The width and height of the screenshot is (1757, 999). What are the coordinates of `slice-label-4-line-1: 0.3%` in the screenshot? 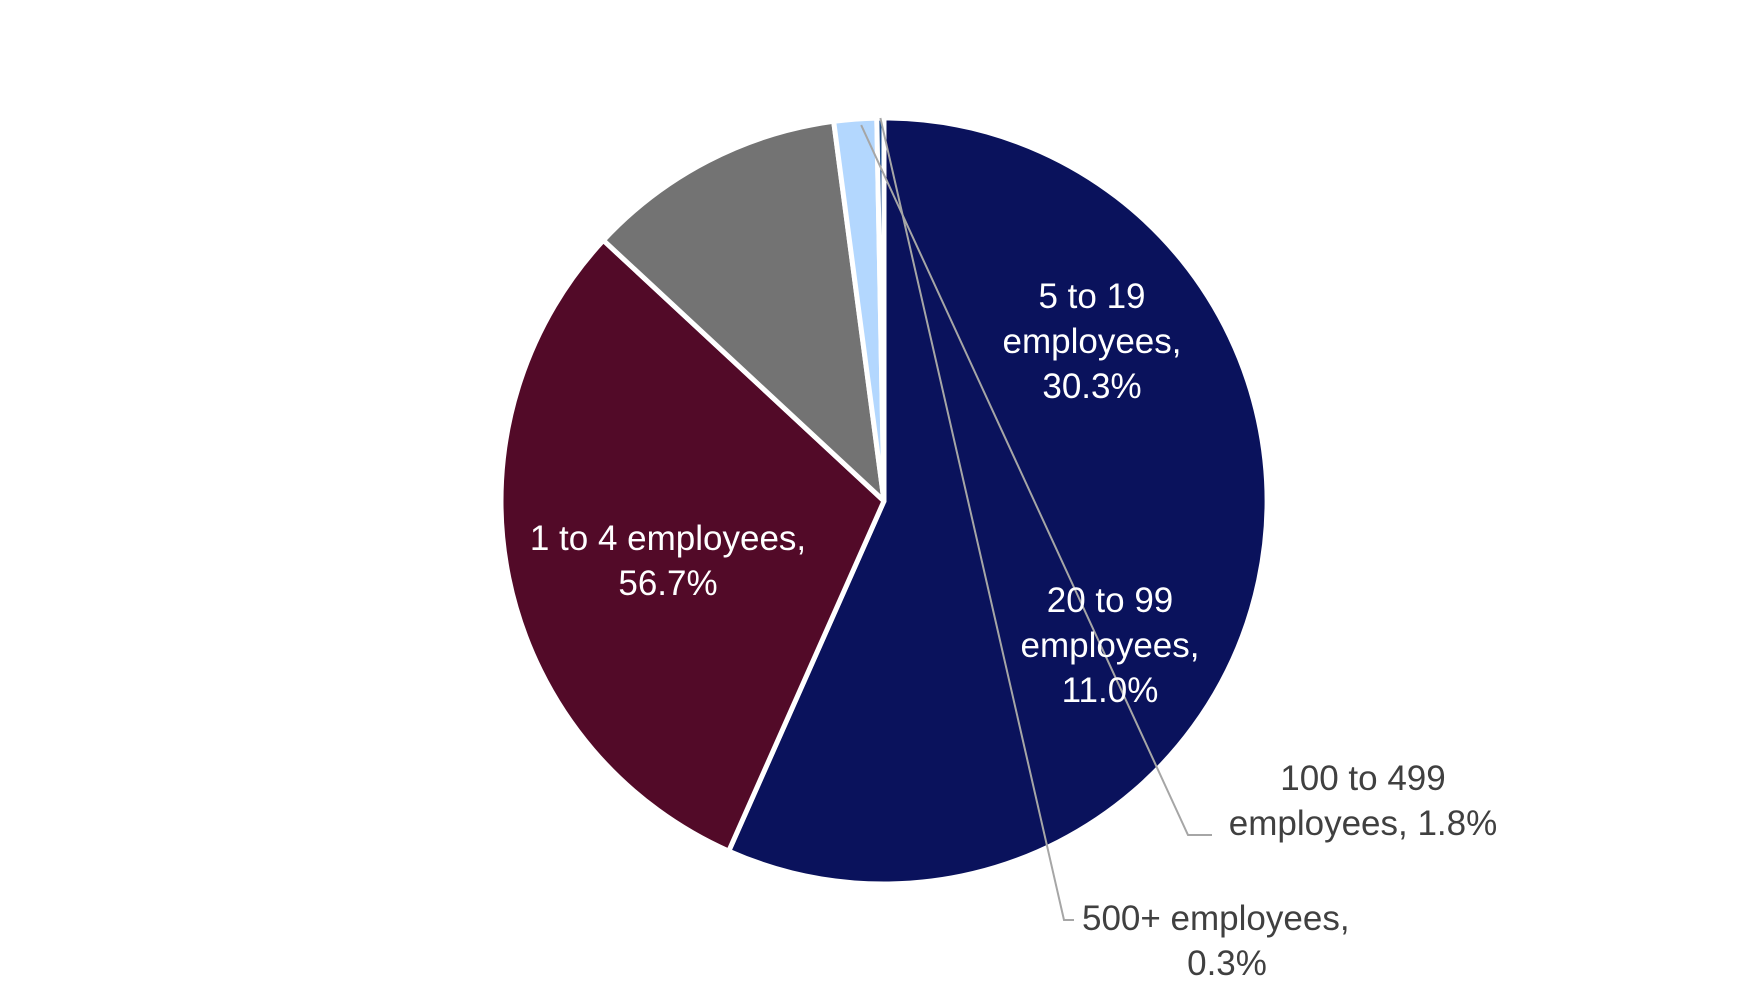 It's located at (1227, 963).